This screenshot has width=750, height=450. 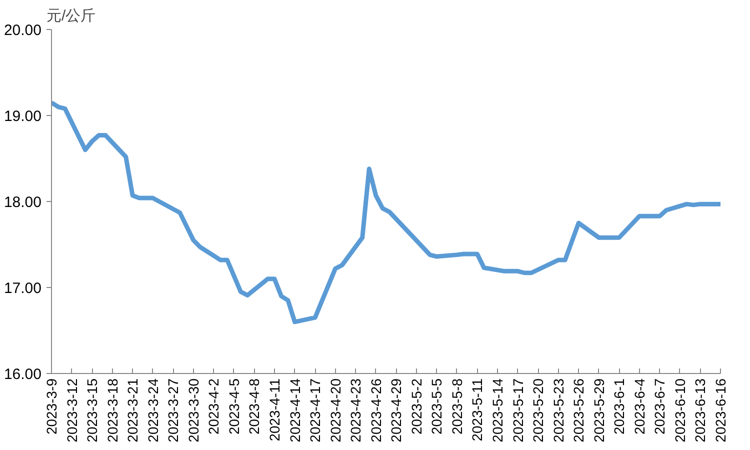 I want to click on y-tick-label: 19.00, so click(x=23, y=116).